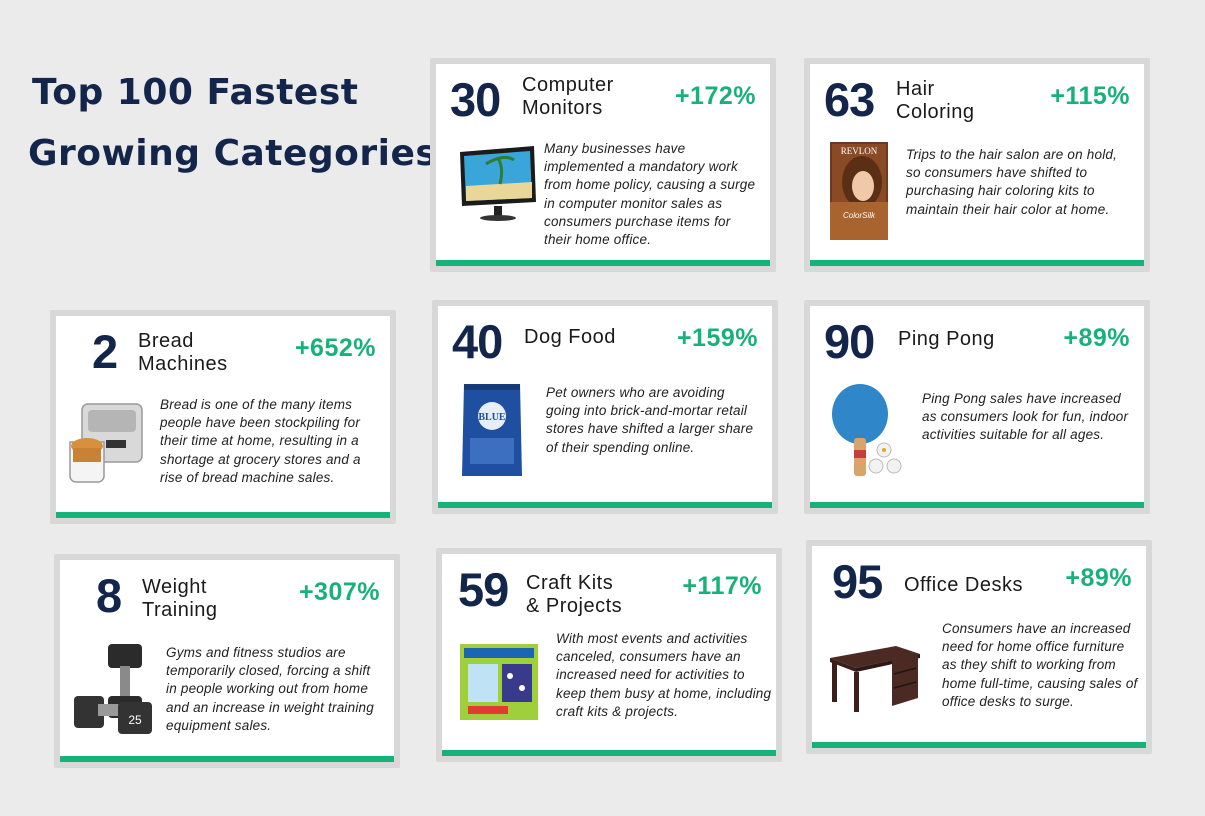 The image size is (1205, 816). I want to click on rank-number: 90, so click(849, 341).